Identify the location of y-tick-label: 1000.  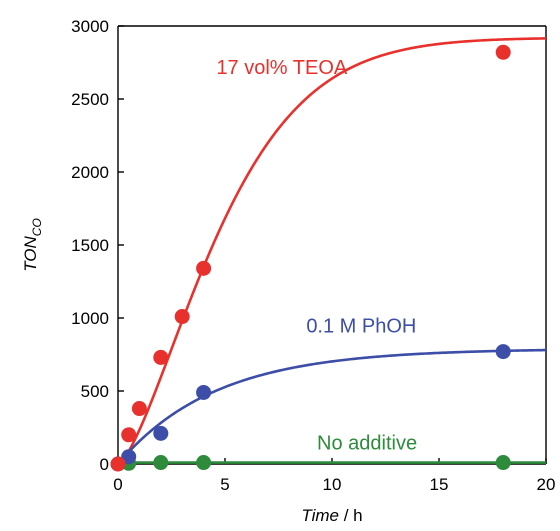
(90, 318).